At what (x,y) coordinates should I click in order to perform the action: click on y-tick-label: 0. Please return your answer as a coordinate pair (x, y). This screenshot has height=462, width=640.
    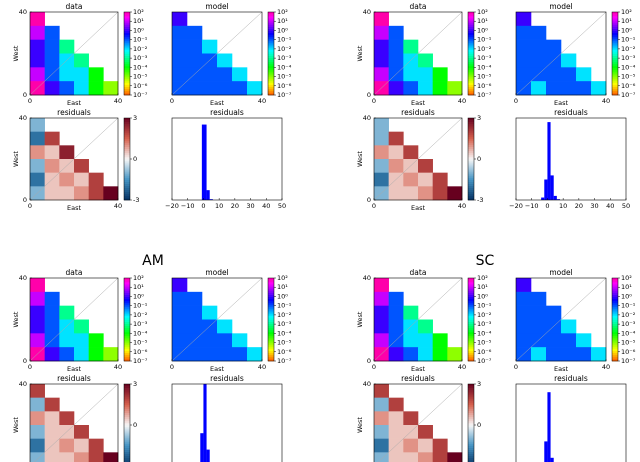
    Looking at the image, I should click on (369, 361).